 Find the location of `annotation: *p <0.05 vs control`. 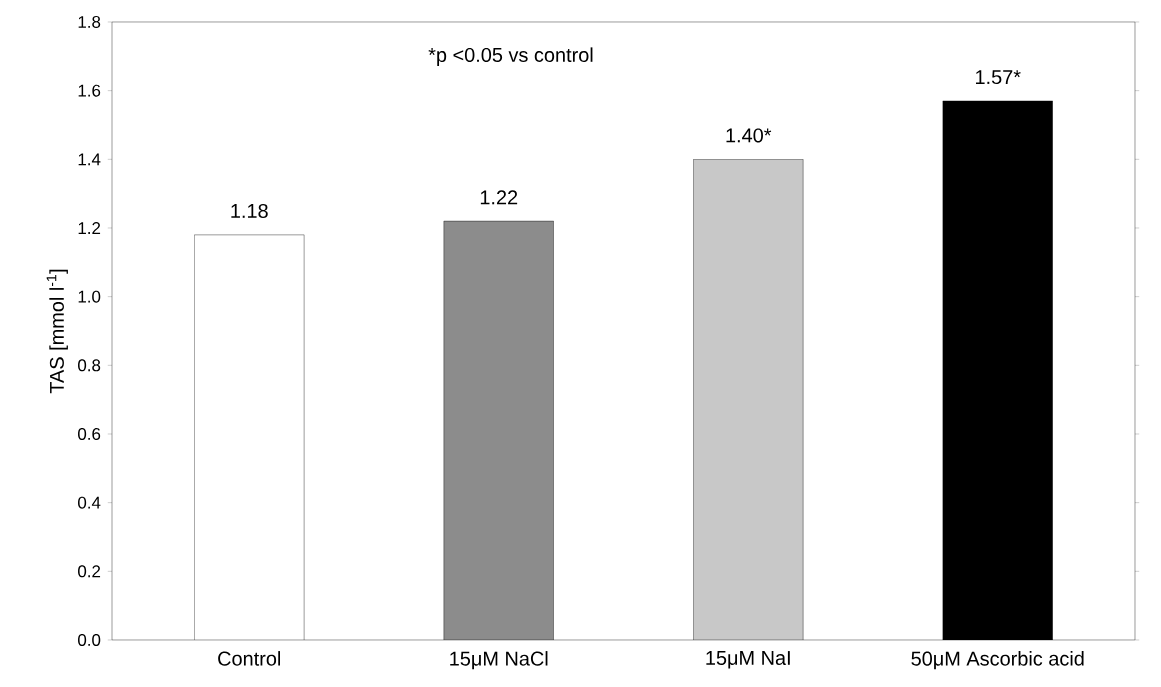

annotation: *p <0.05 vs control is located at coordinates (510, 56).